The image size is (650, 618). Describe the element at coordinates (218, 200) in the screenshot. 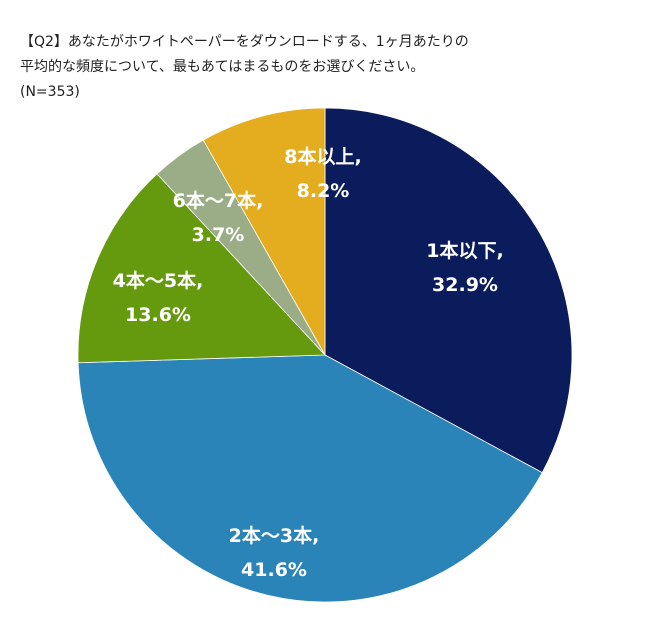

I see `slice-category-label-4: 6本〜7本,` at that location.